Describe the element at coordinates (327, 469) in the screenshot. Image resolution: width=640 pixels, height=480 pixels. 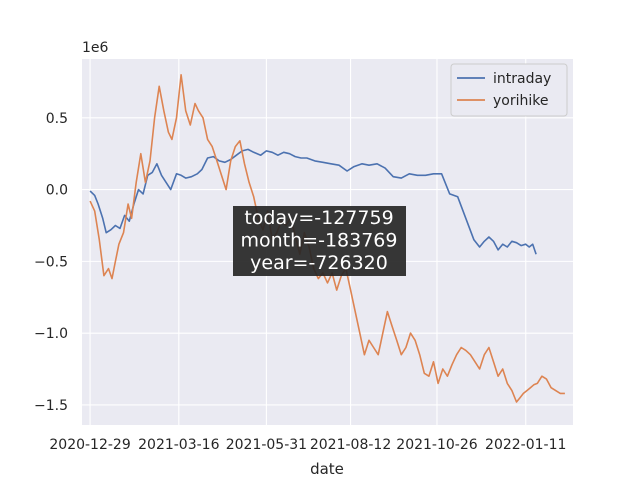
I see `x-axis-title: date` at that location.